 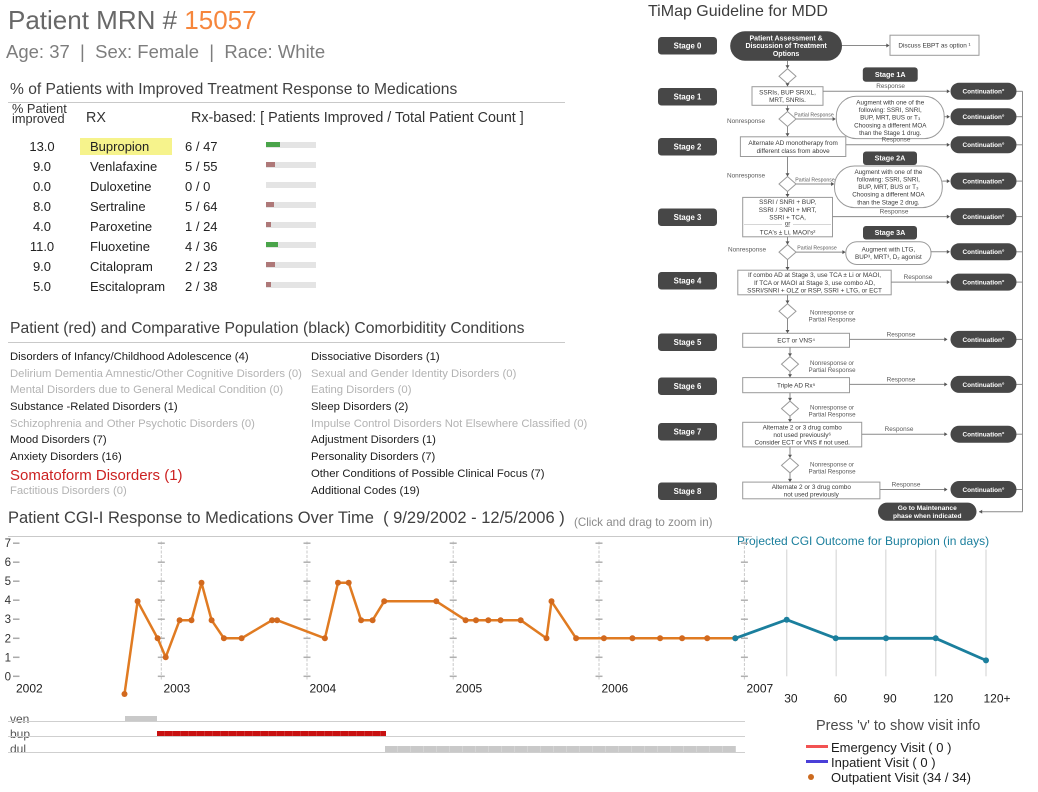 I want to click on svg-text: 0, so click(x=8, y=677).